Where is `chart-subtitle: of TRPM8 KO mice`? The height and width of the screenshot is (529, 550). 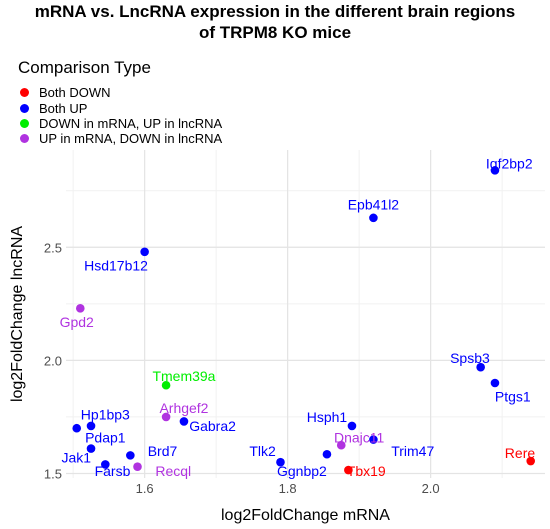 chart-subtitle: of TRPM8 KO mice is located at coordinates (275, 32).